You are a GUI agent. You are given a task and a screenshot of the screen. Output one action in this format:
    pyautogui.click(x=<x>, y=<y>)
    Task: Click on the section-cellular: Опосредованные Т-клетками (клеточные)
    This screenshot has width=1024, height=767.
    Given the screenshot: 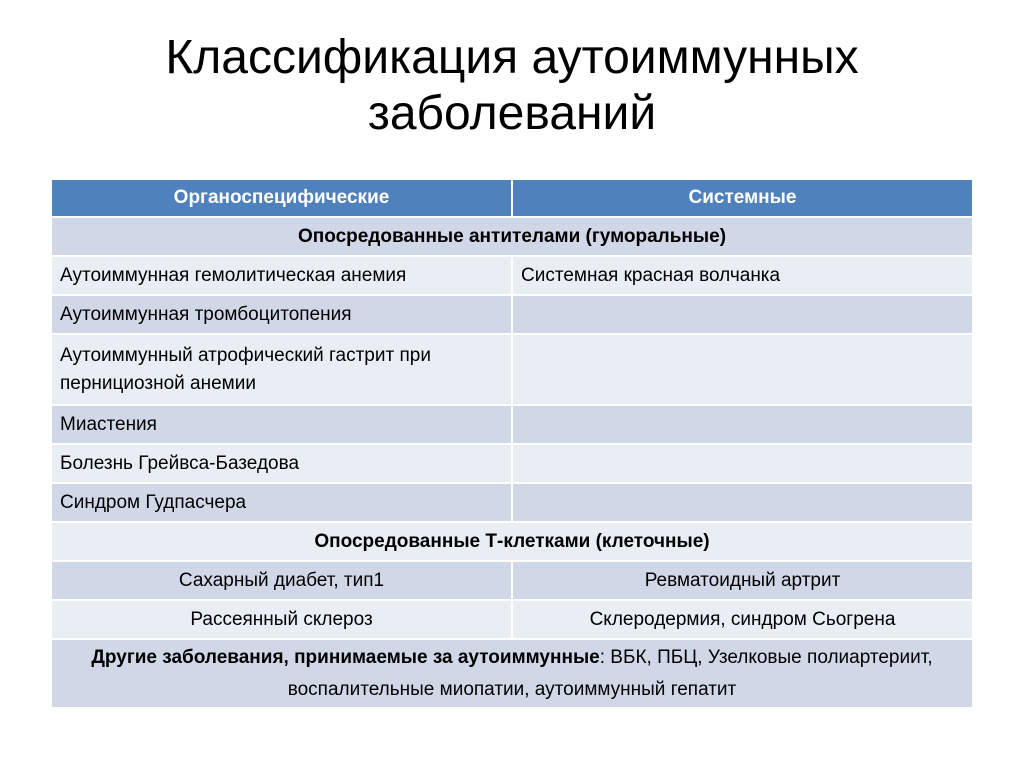 What is the action you would take?
    pyautogui.click(x=512, y=541)
    